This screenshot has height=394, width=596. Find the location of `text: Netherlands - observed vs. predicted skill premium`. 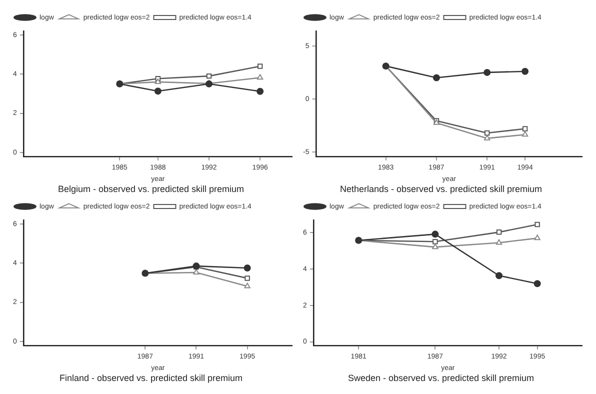

text: Netherlands - observed vs. predicted skill premium is located at coordinates (441, 189).